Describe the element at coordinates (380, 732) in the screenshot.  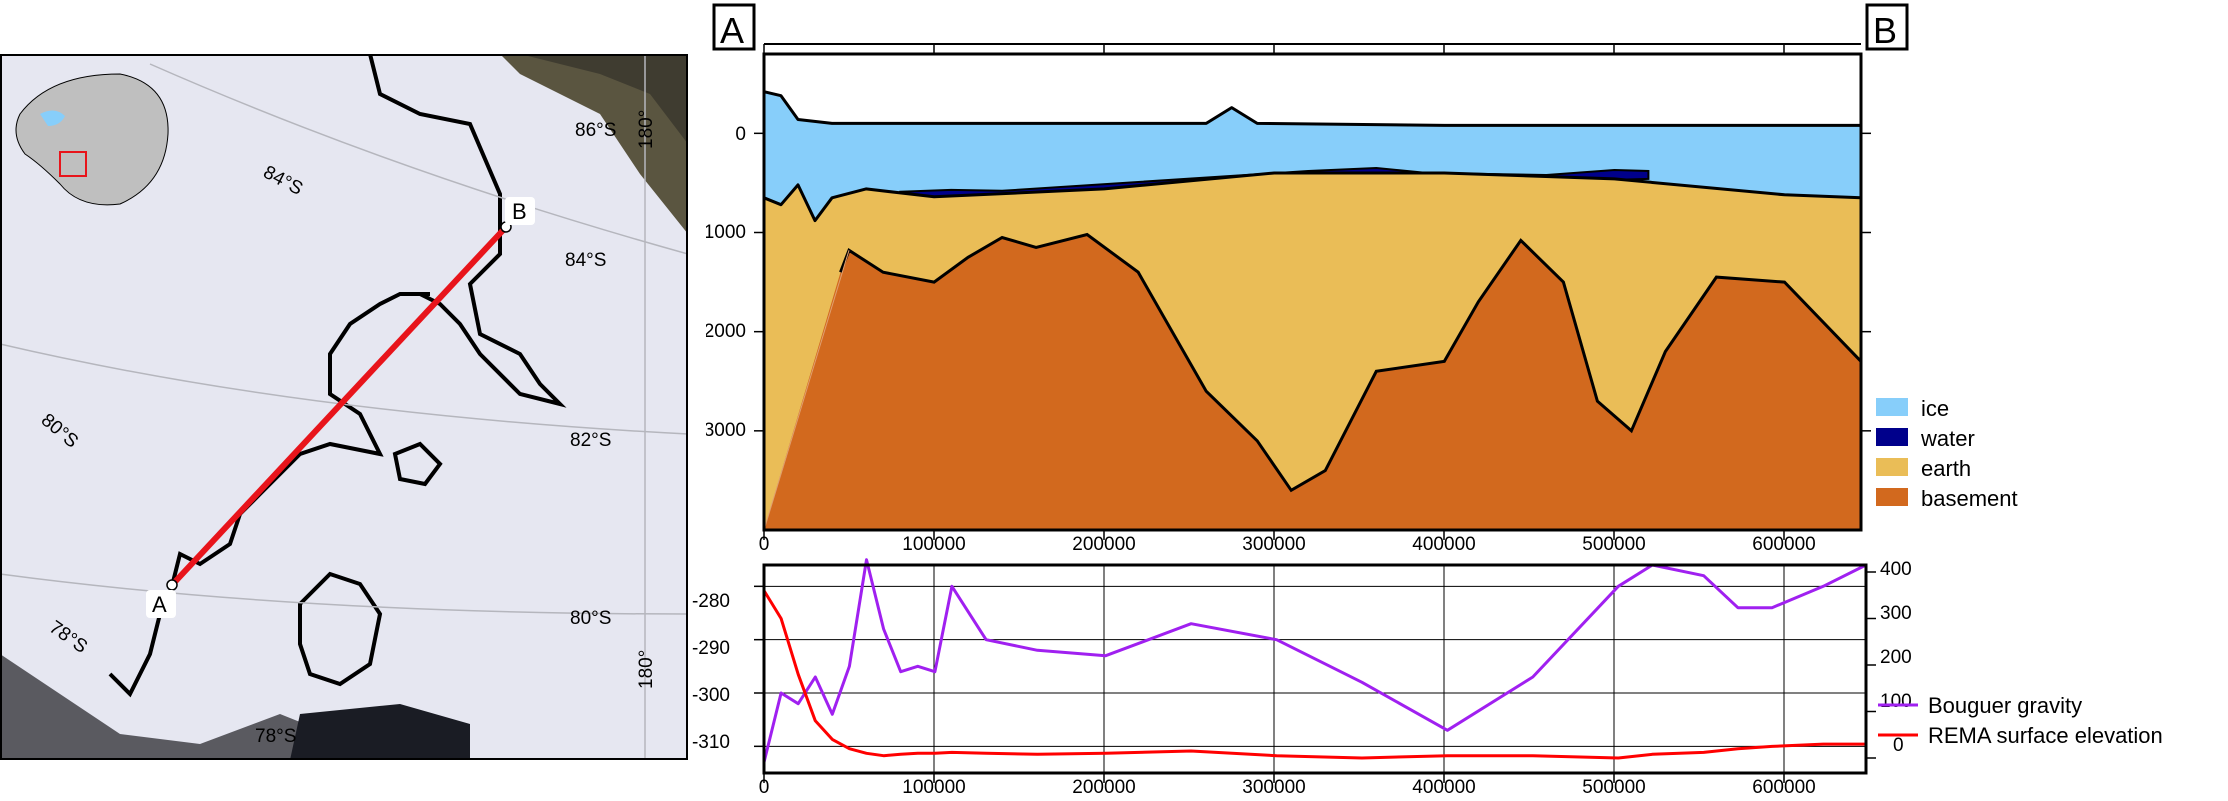
I see `ross-sea` at that location.